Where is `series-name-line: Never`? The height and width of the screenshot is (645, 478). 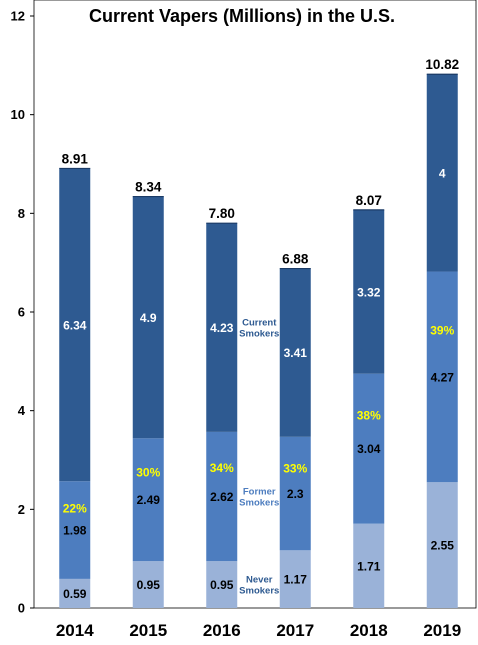 series-name-line: Never is located at coordinates (259, 580).